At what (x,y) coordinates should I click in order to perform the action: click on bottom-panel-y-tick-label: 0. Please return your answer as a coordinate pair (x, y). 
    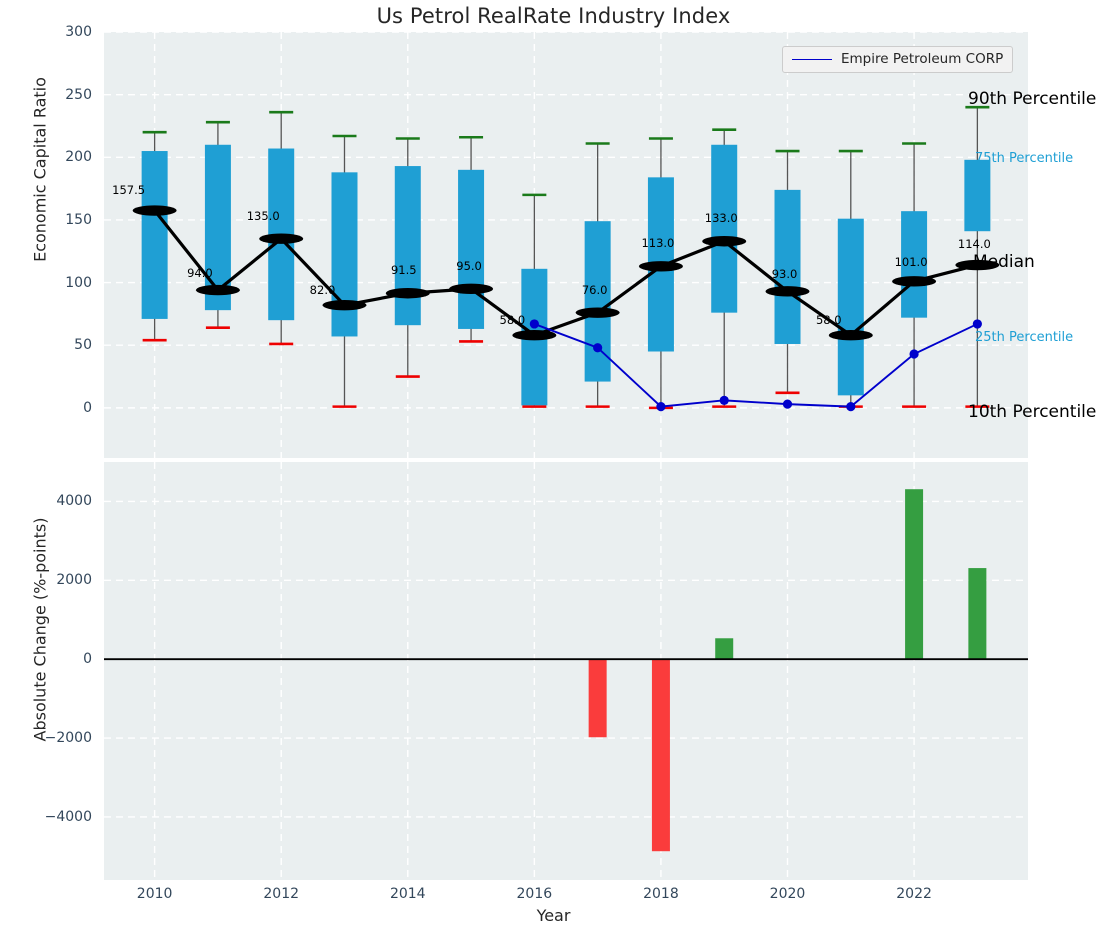
    Looking at the image, I should click on (87, 659).